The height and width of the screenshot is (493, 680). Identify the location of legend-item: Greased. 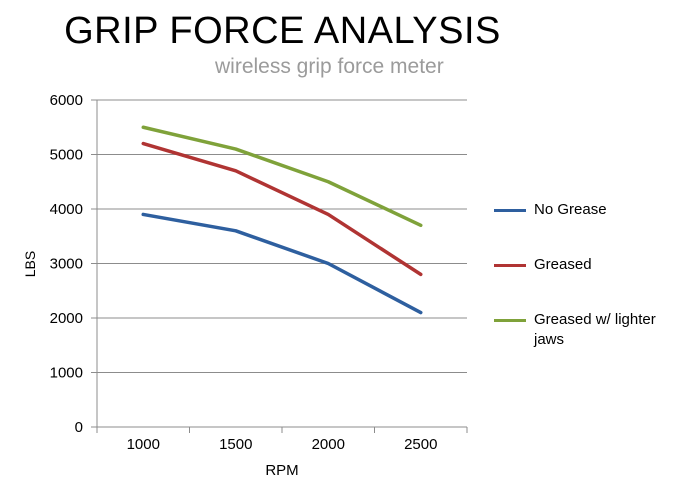
(587, 265).